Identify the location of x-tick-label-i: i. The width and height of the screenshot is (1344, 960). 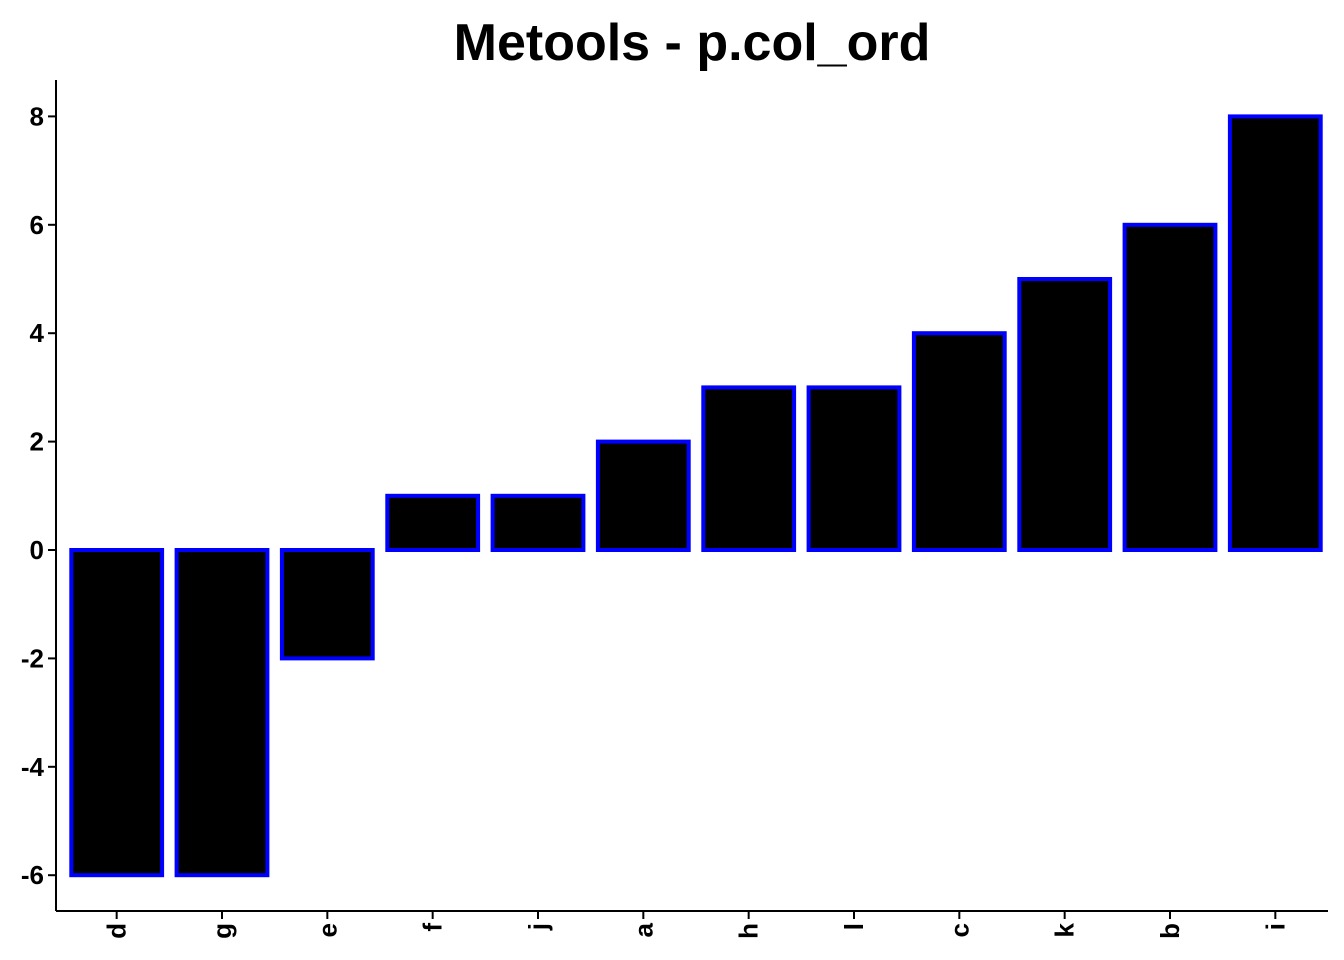
(1275, 926).